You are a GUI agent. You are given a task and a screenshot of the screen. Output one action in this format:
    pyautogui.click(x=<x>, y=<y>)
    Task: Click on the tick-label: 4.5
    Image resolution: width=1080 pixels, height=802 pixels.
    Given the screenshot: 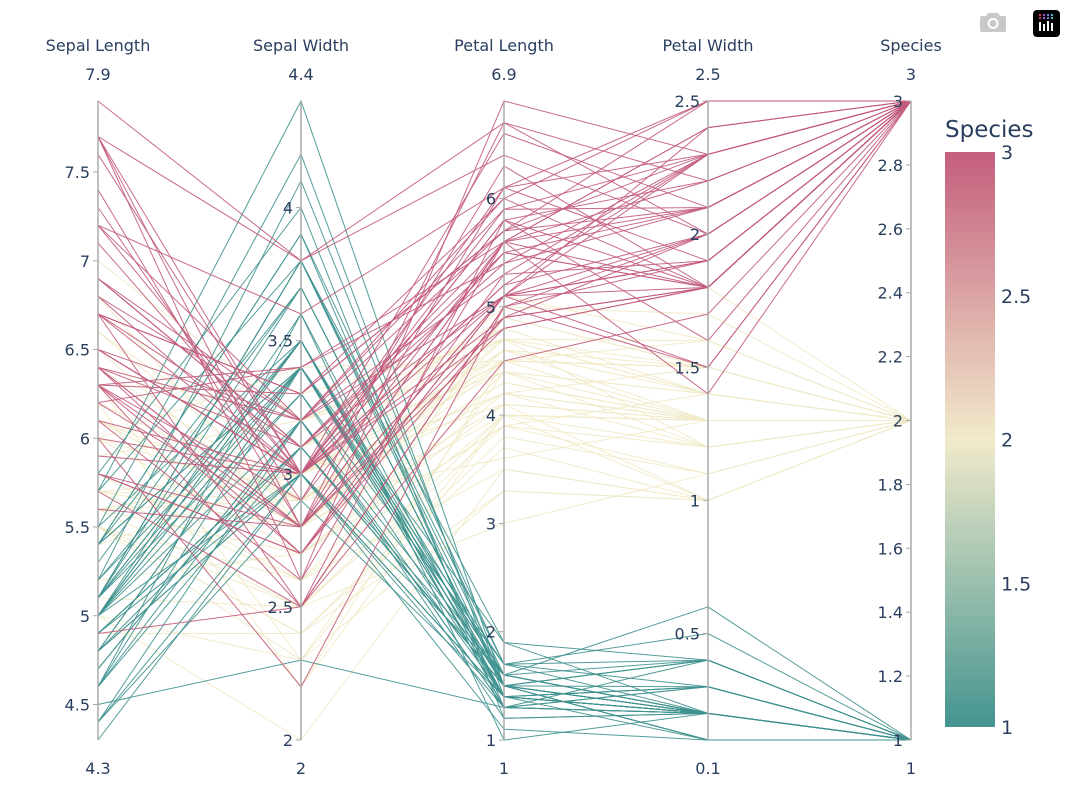 What is the action you would take?
    pyautogui.click(x=77, y=705)
    